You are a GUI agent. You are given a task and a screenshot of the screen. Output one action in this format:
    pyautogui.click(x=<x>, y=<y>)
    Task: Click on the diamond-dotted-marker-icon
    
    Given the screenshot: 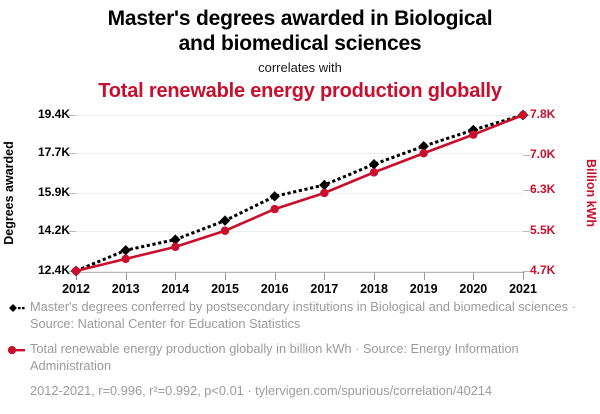 What is the action you would take?
    pyautogui.click(x=14, y=307)
    